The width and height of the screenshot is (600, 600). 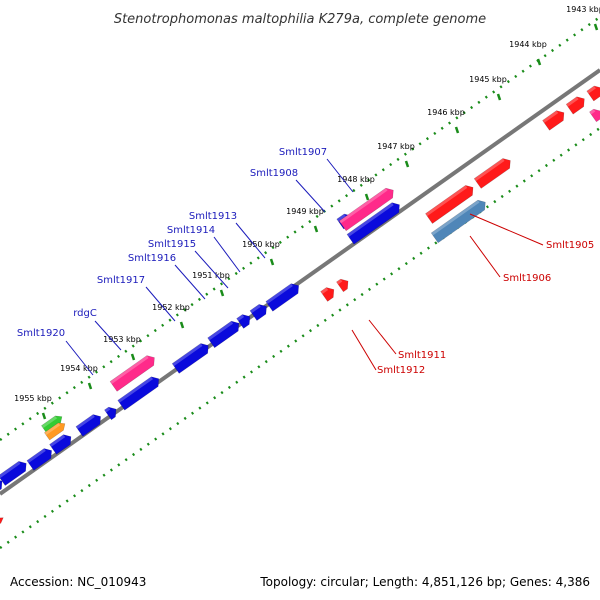 What do you see at coordinates (401, 370) in the screenshot?
I see `forward-gene-label: Smlt1912` at bounding box center [401, 370].